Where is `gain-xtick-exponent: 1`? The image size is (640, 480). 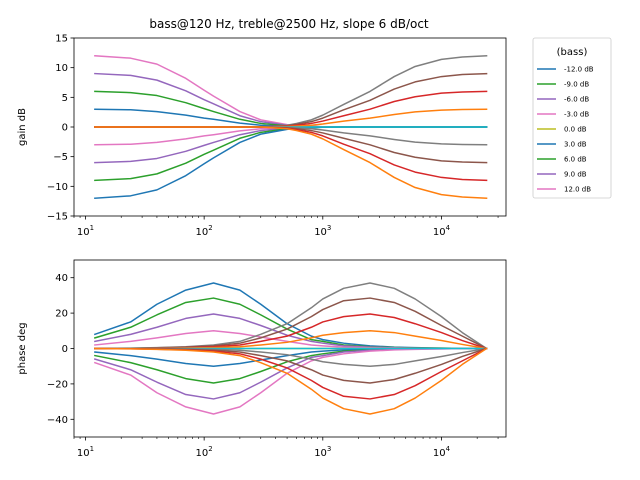 gain-xtick-exponent: 1 is located at coordinates (92, 228).